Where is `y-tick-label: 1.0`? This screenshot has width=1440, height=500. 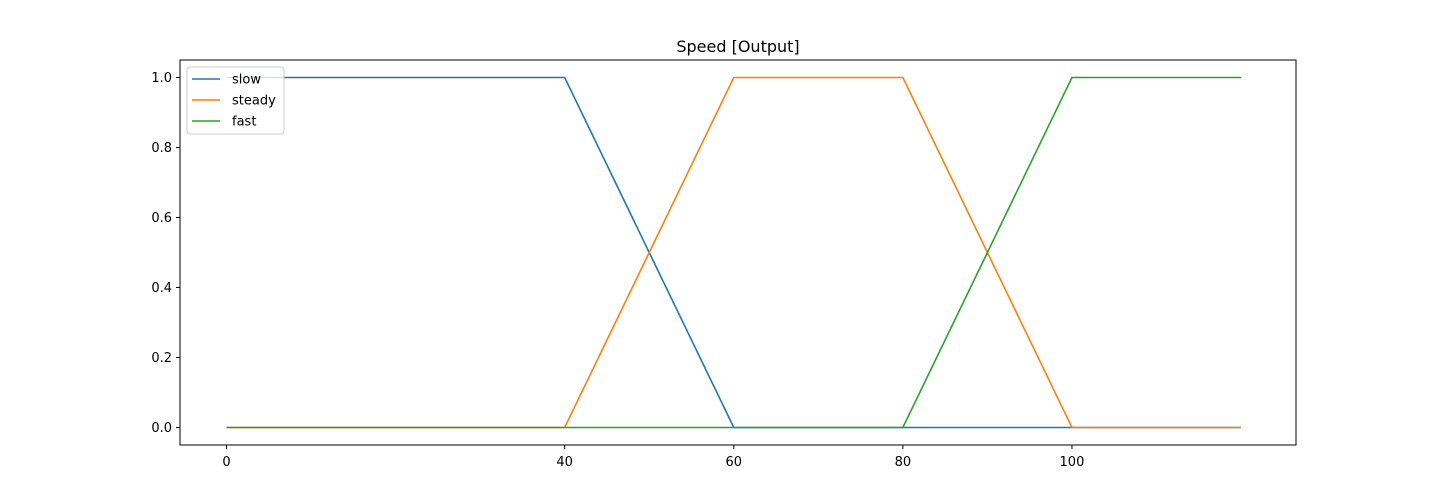
y-tick-label: 1.0 is located at coordinates (161, 78).